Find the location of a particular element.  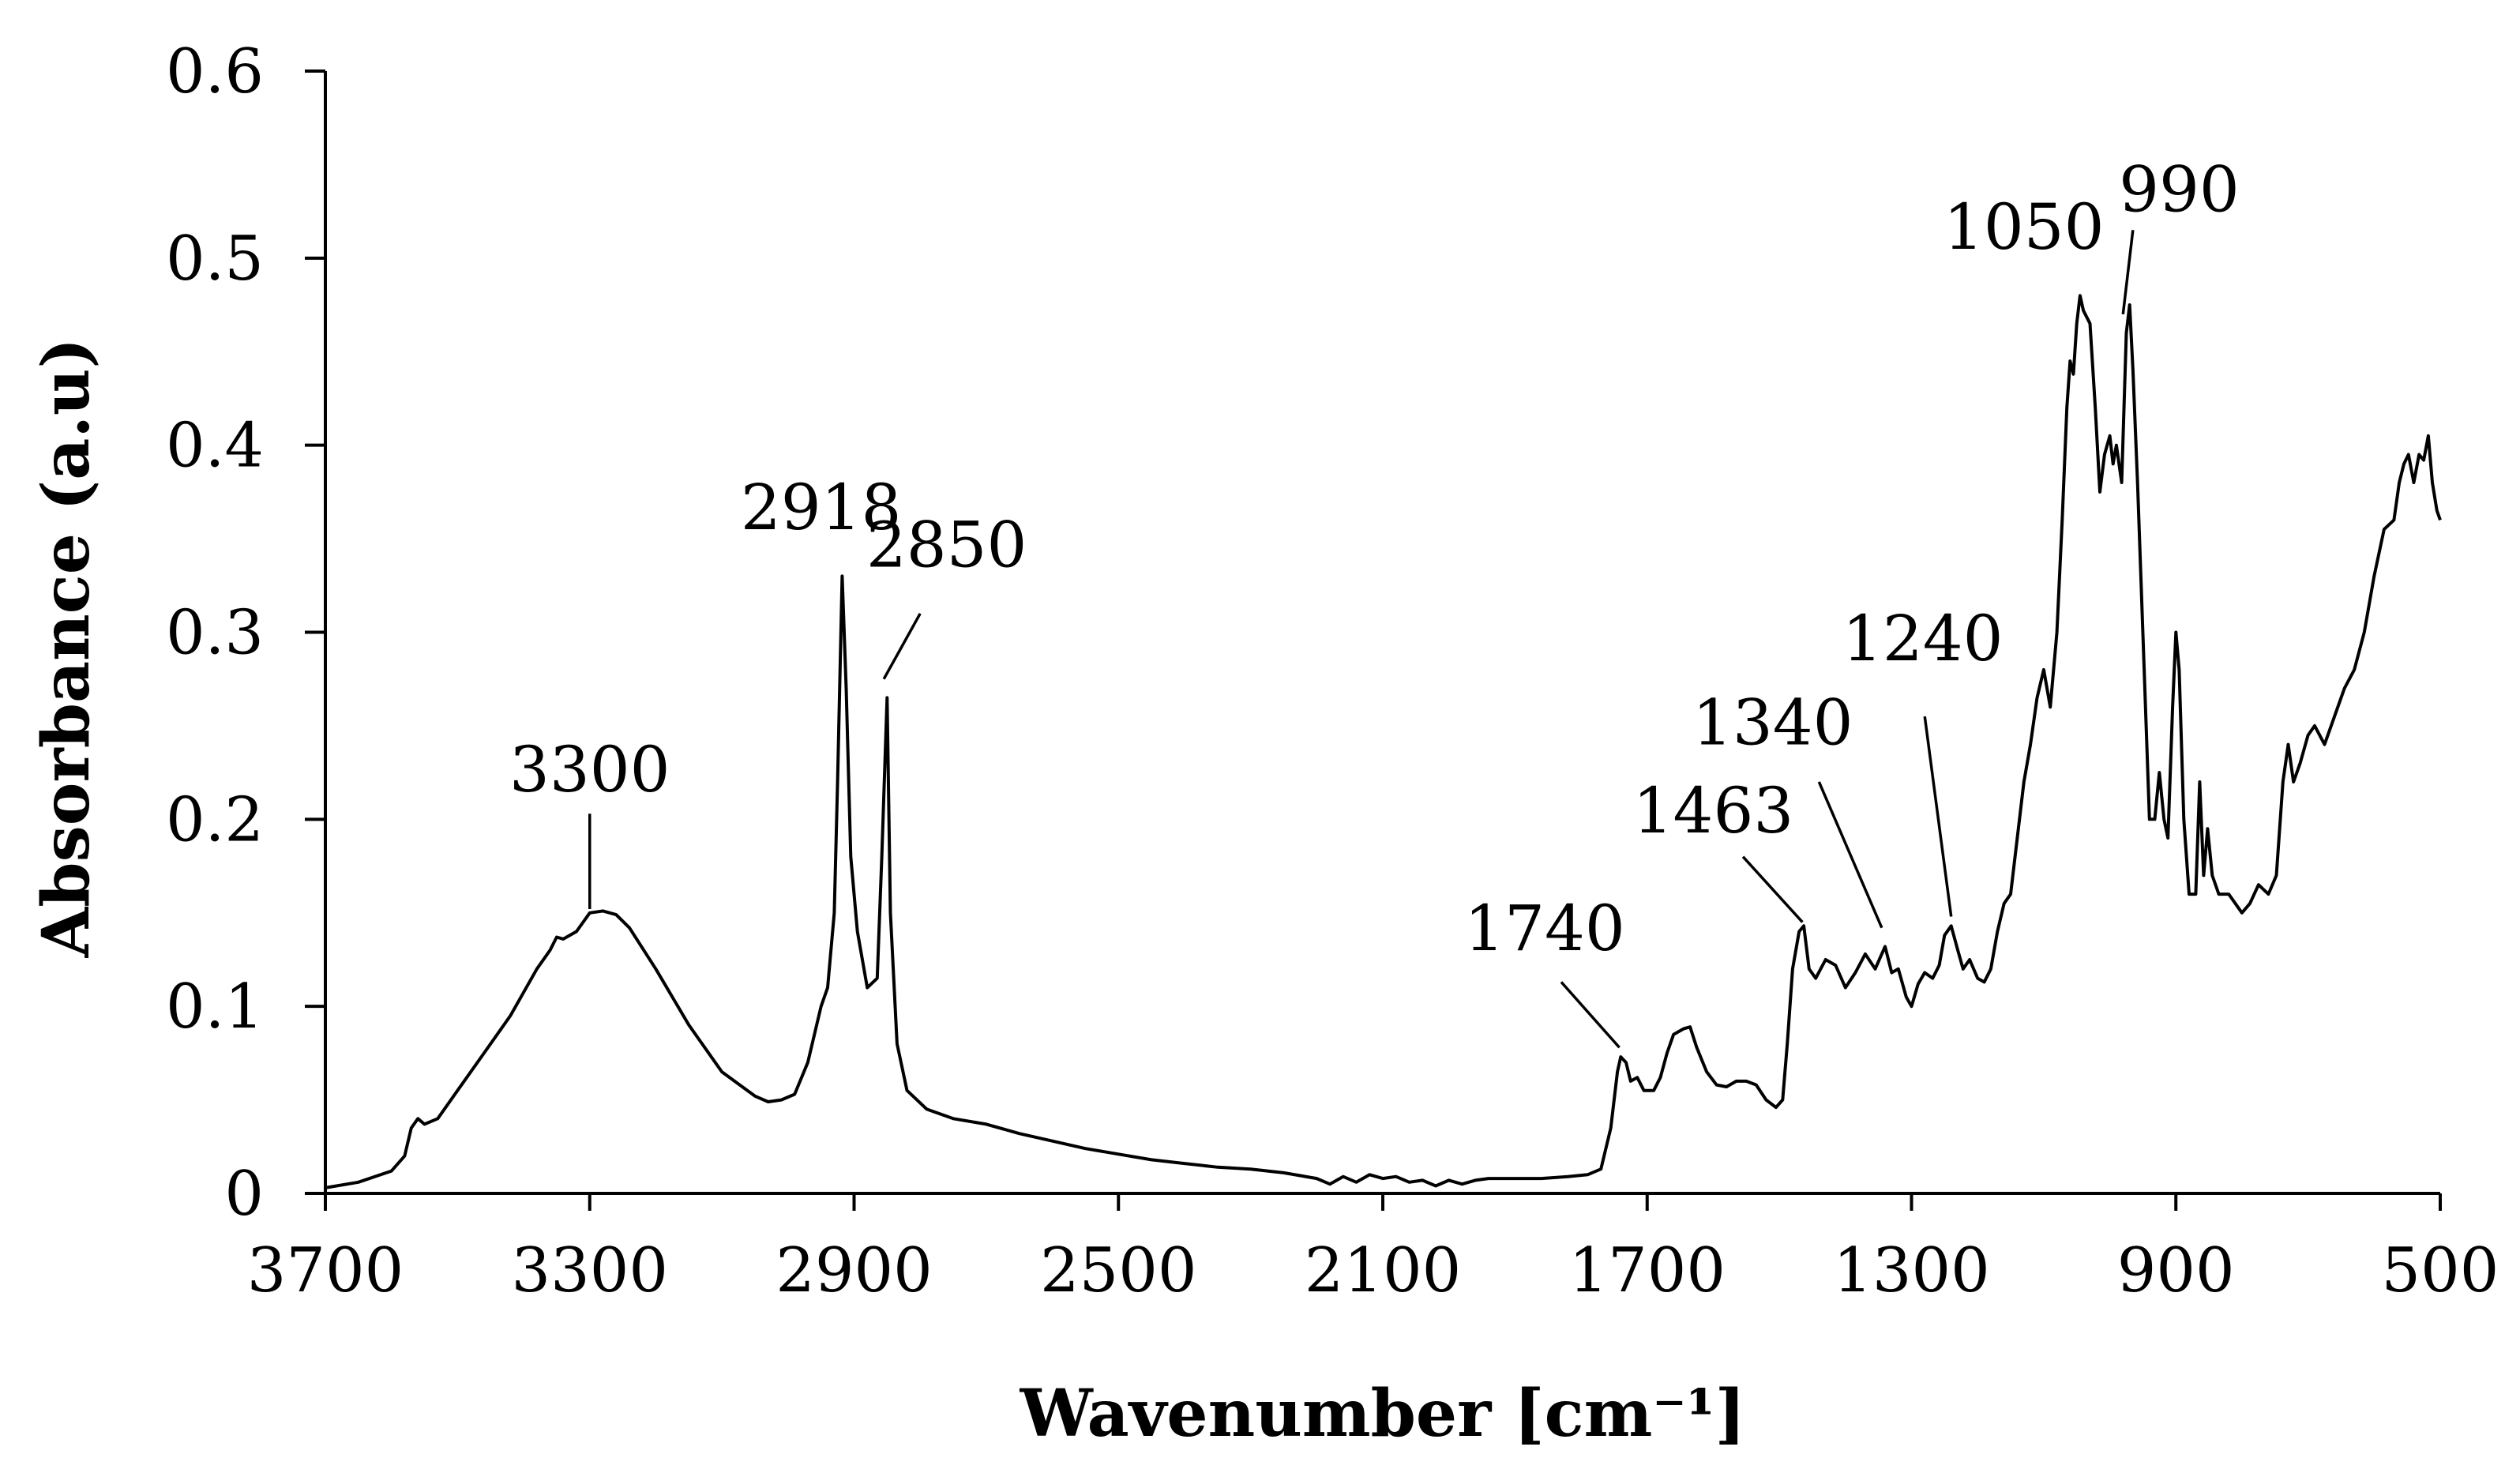

peak-label: 1740 is located at coordinates (1544, 929).